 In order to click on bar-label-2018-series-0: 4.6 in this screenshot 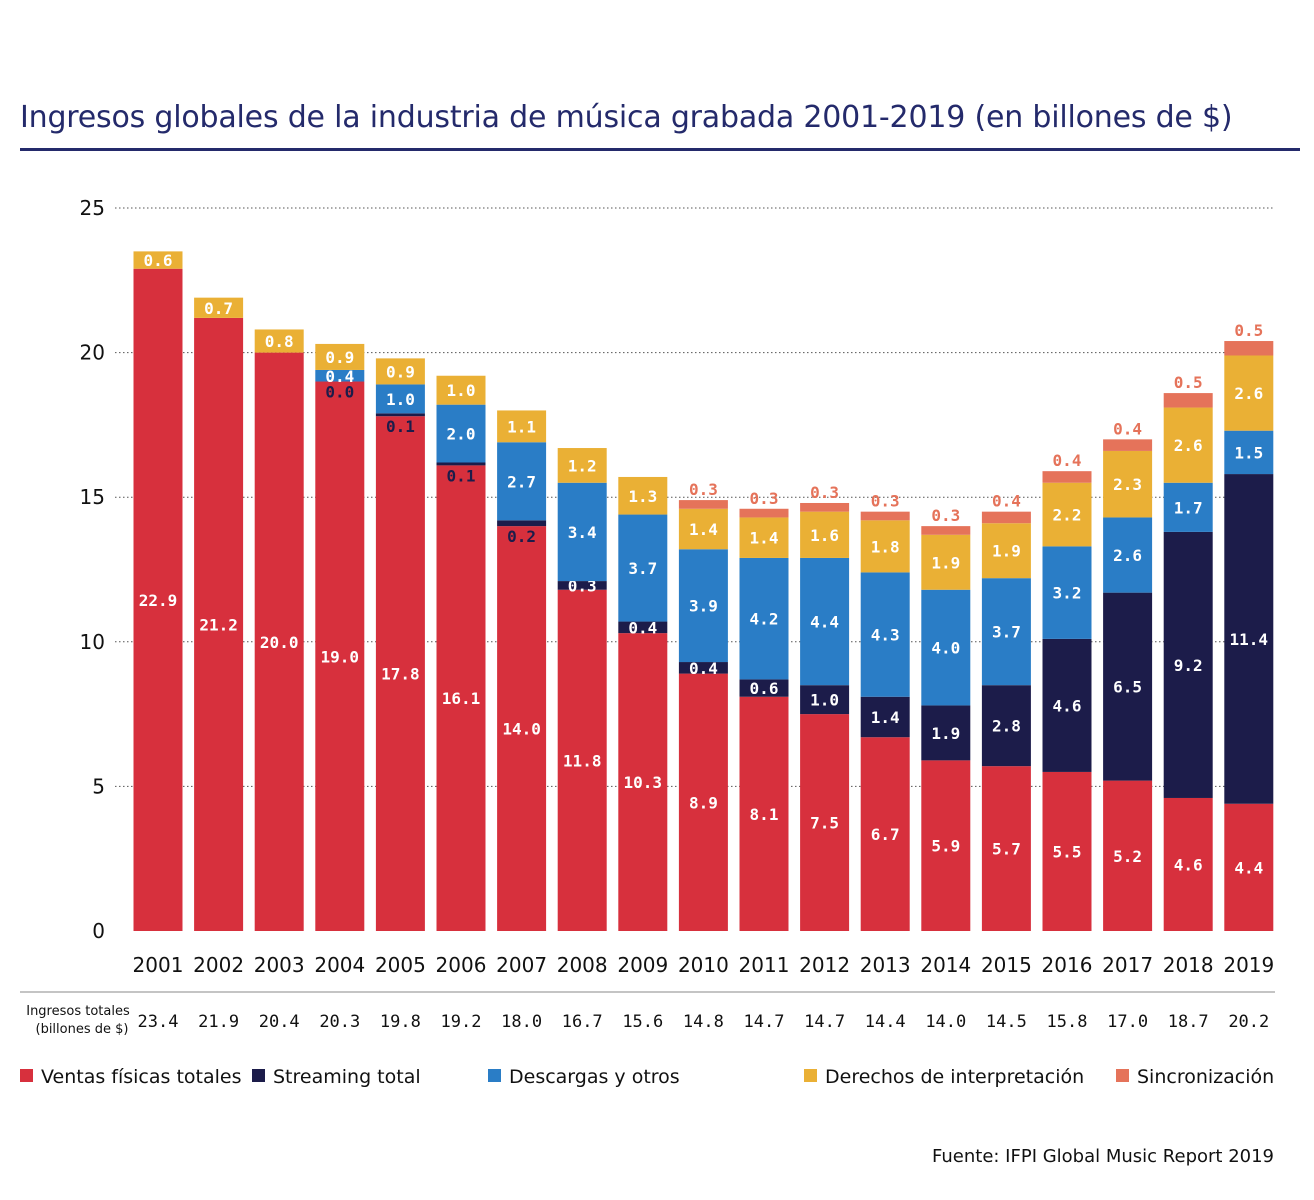, I will do `click(1188, 864)`.